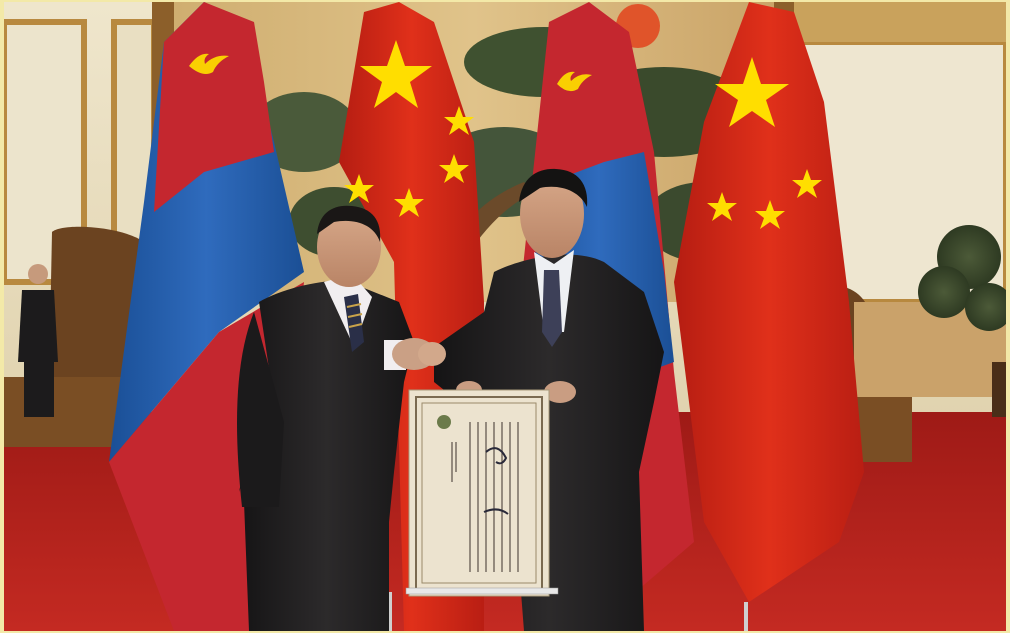  I want to click on scroll-script, so click(485, 497).